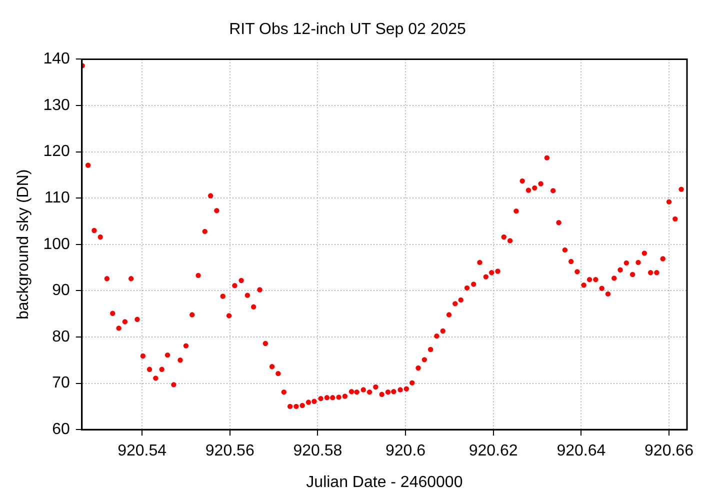 The image size is (720, 504). What do you see at coordinates (493, 451) in the screenshot?
I see `x-tick-label: 920.62` at bounding box center [493, 451].